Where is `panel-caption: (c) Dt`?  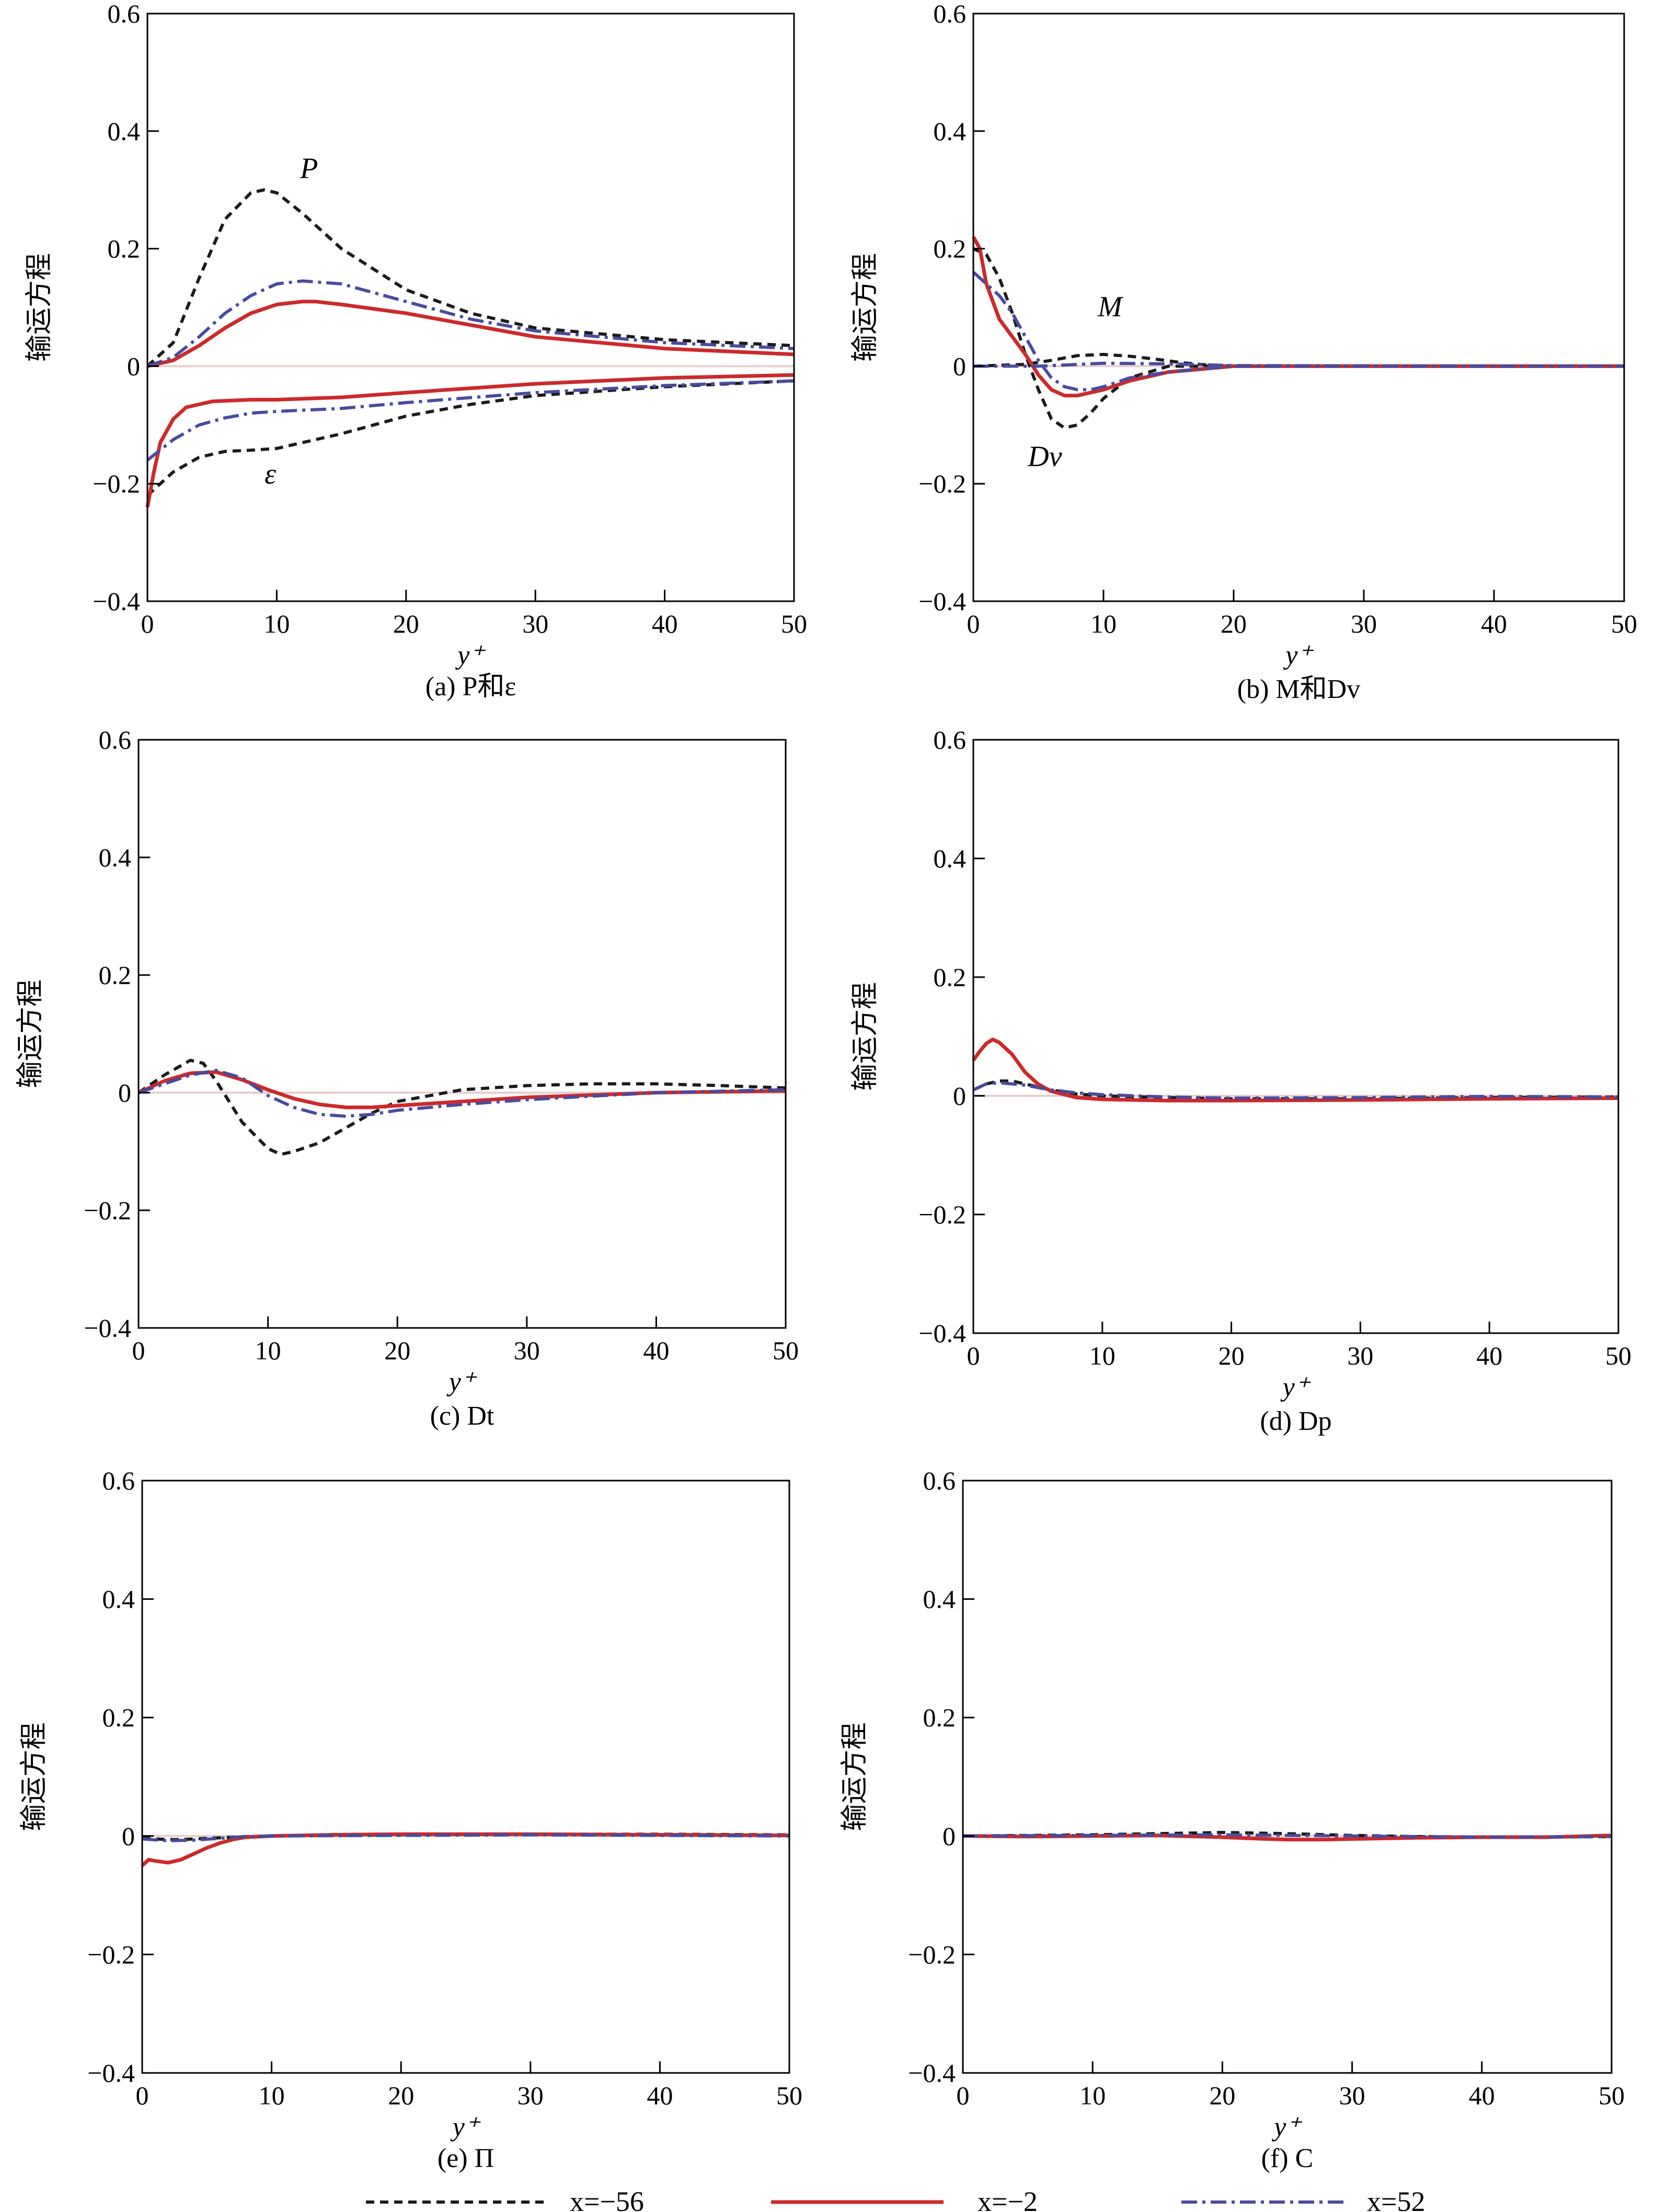
panel-caption: (c) Dt is located at coordinates (462, 1416).